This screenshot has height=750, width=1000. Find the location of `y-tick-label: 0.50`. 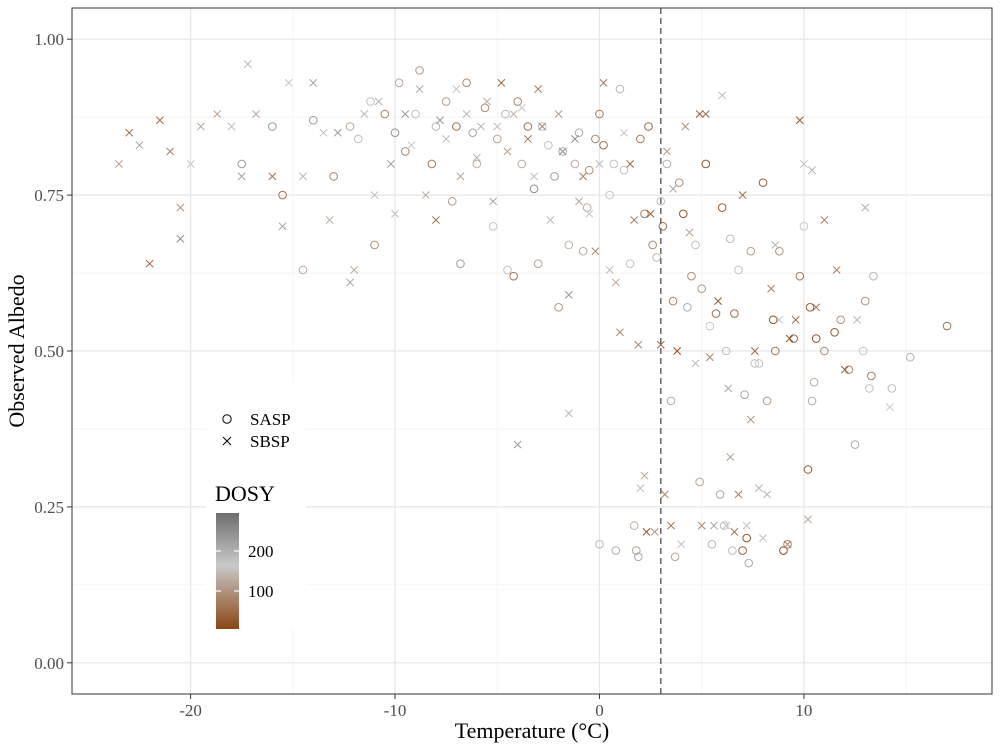

y-tick-label: 0.50 is located at coordinates (49, 351).